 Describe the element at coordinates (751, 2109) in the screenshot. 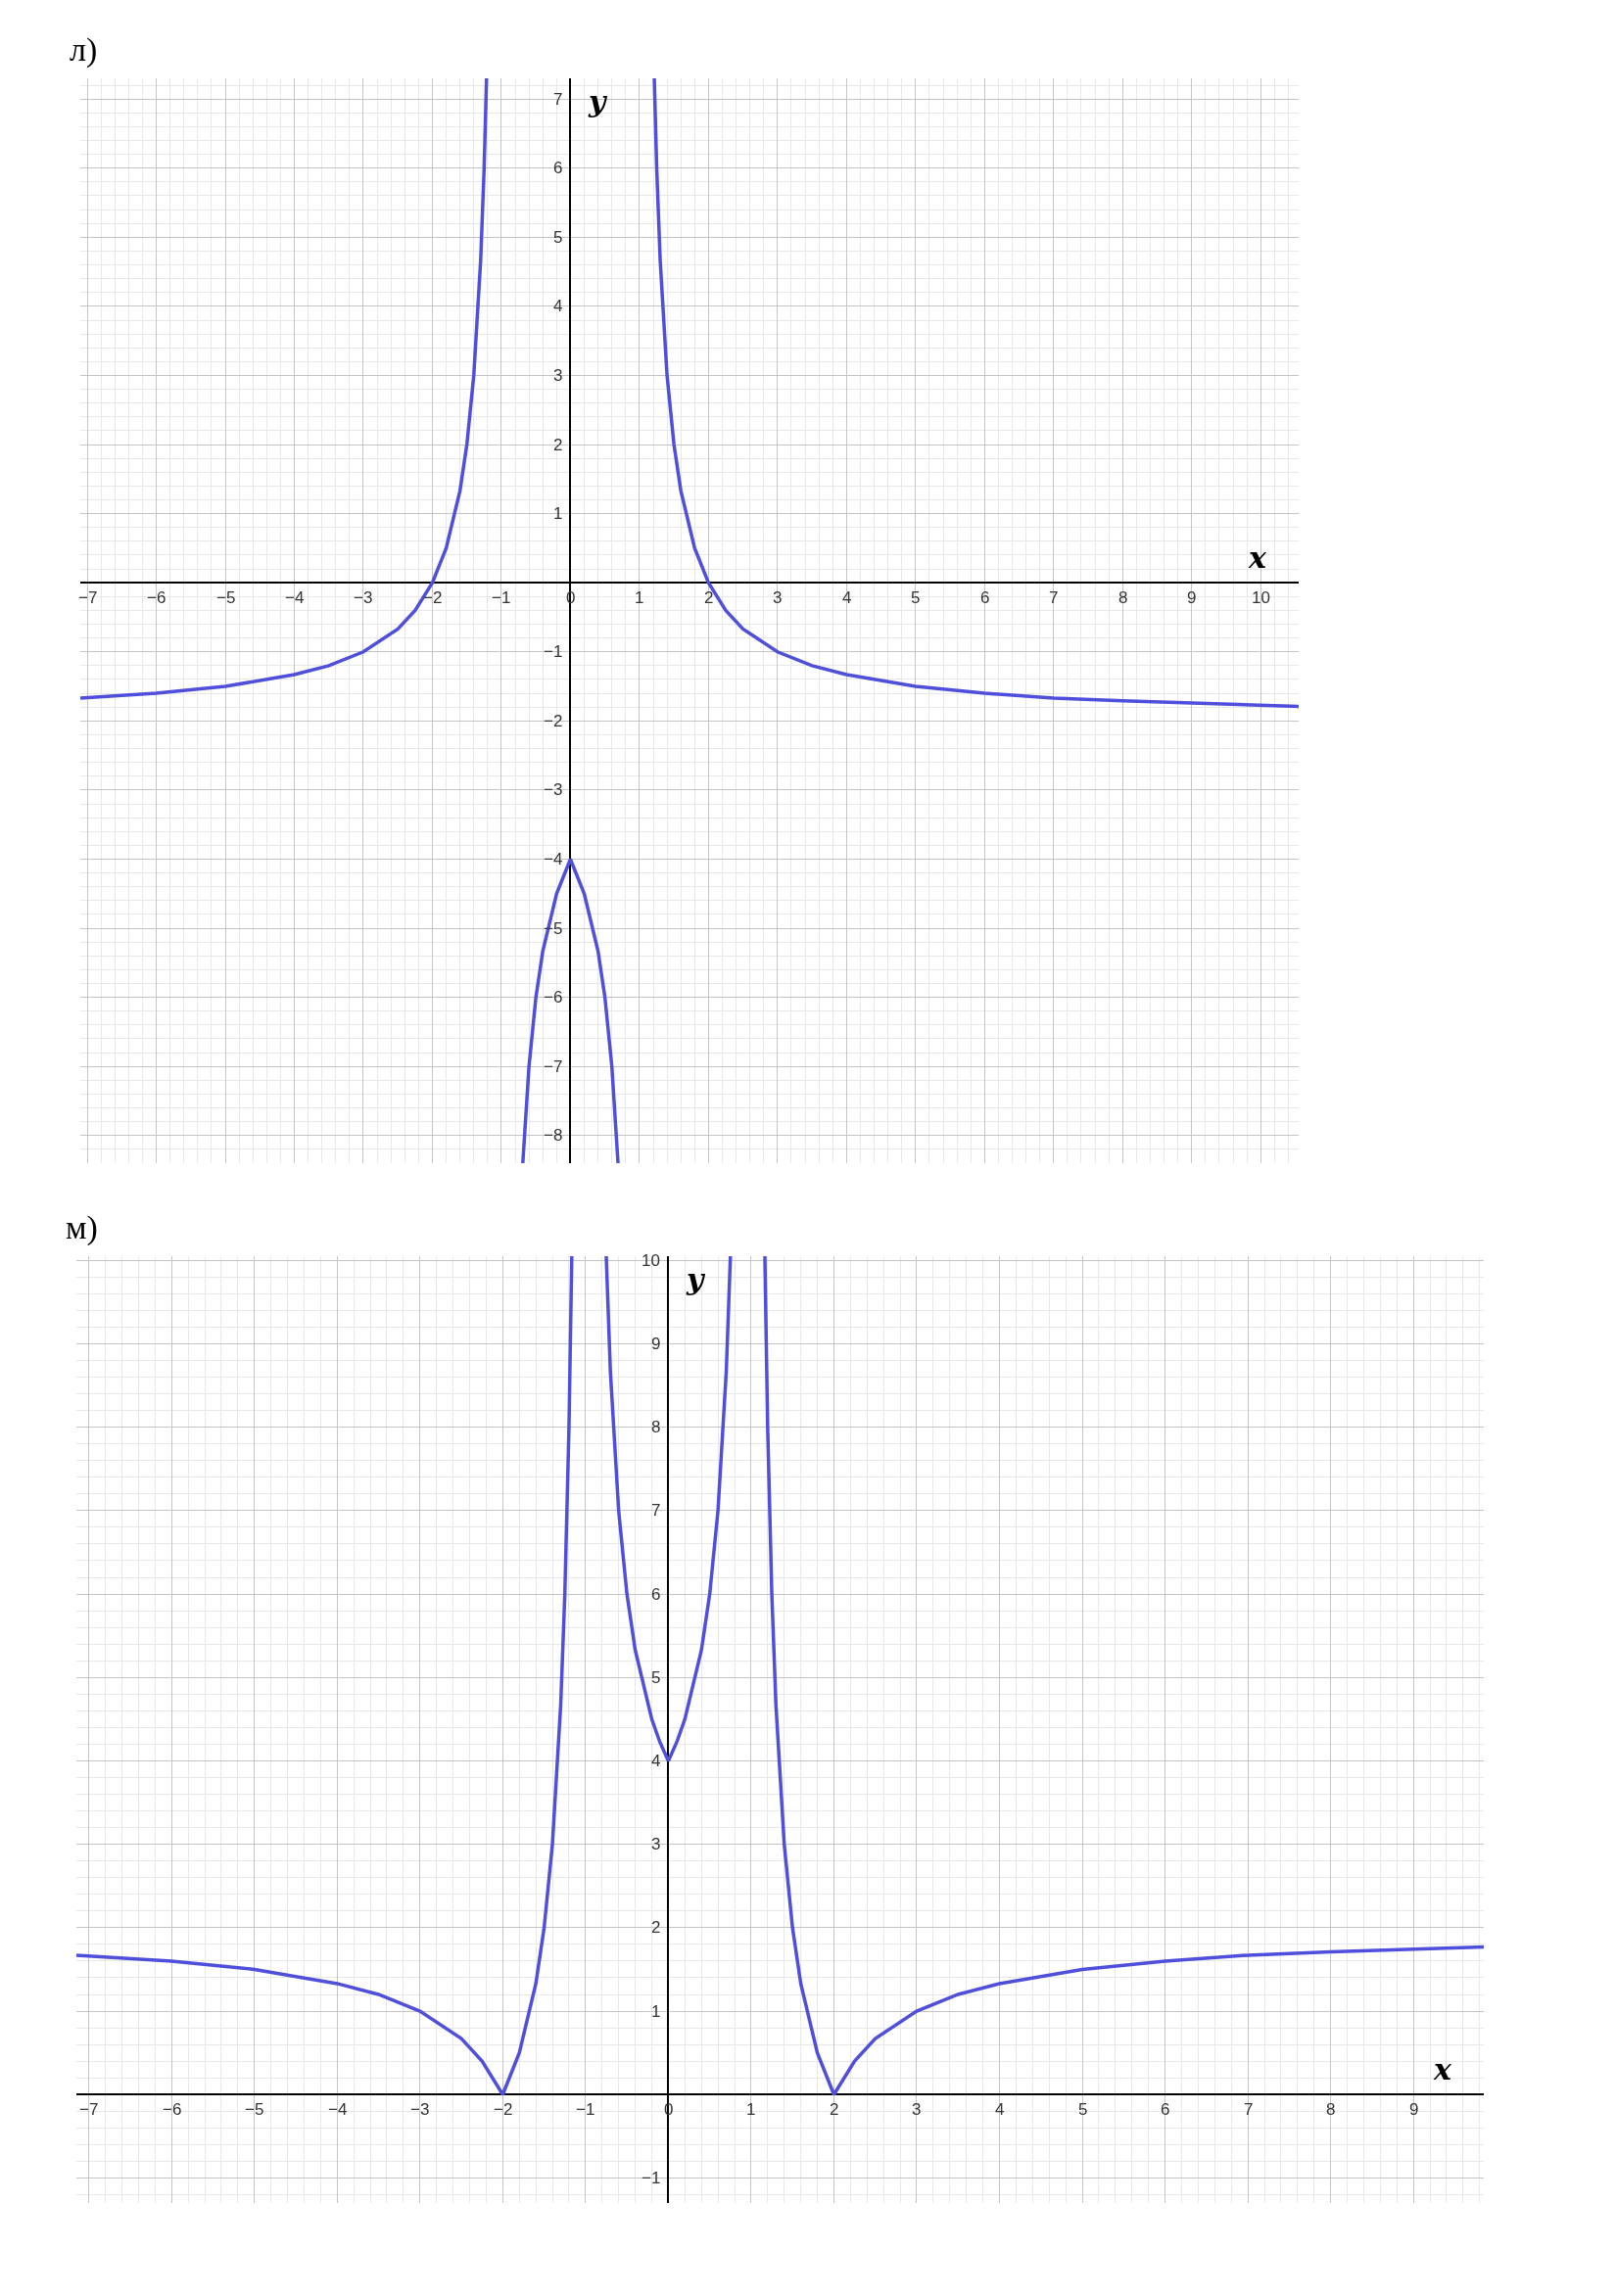

I see `x-tick-label: 1` at that location.